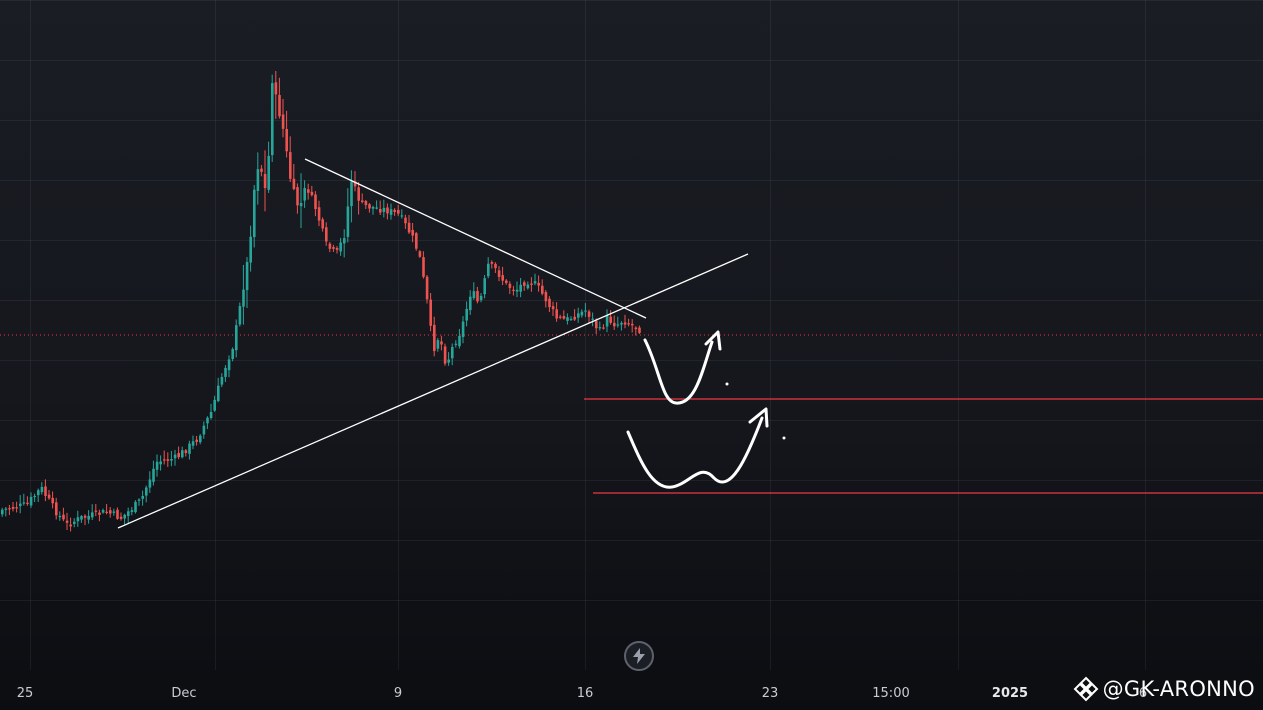 This screenshot has width=1263, height=710. Describe the element at coordinates (183, 693) in the screenshot. I see `x-tick-label: Dec` at that location.